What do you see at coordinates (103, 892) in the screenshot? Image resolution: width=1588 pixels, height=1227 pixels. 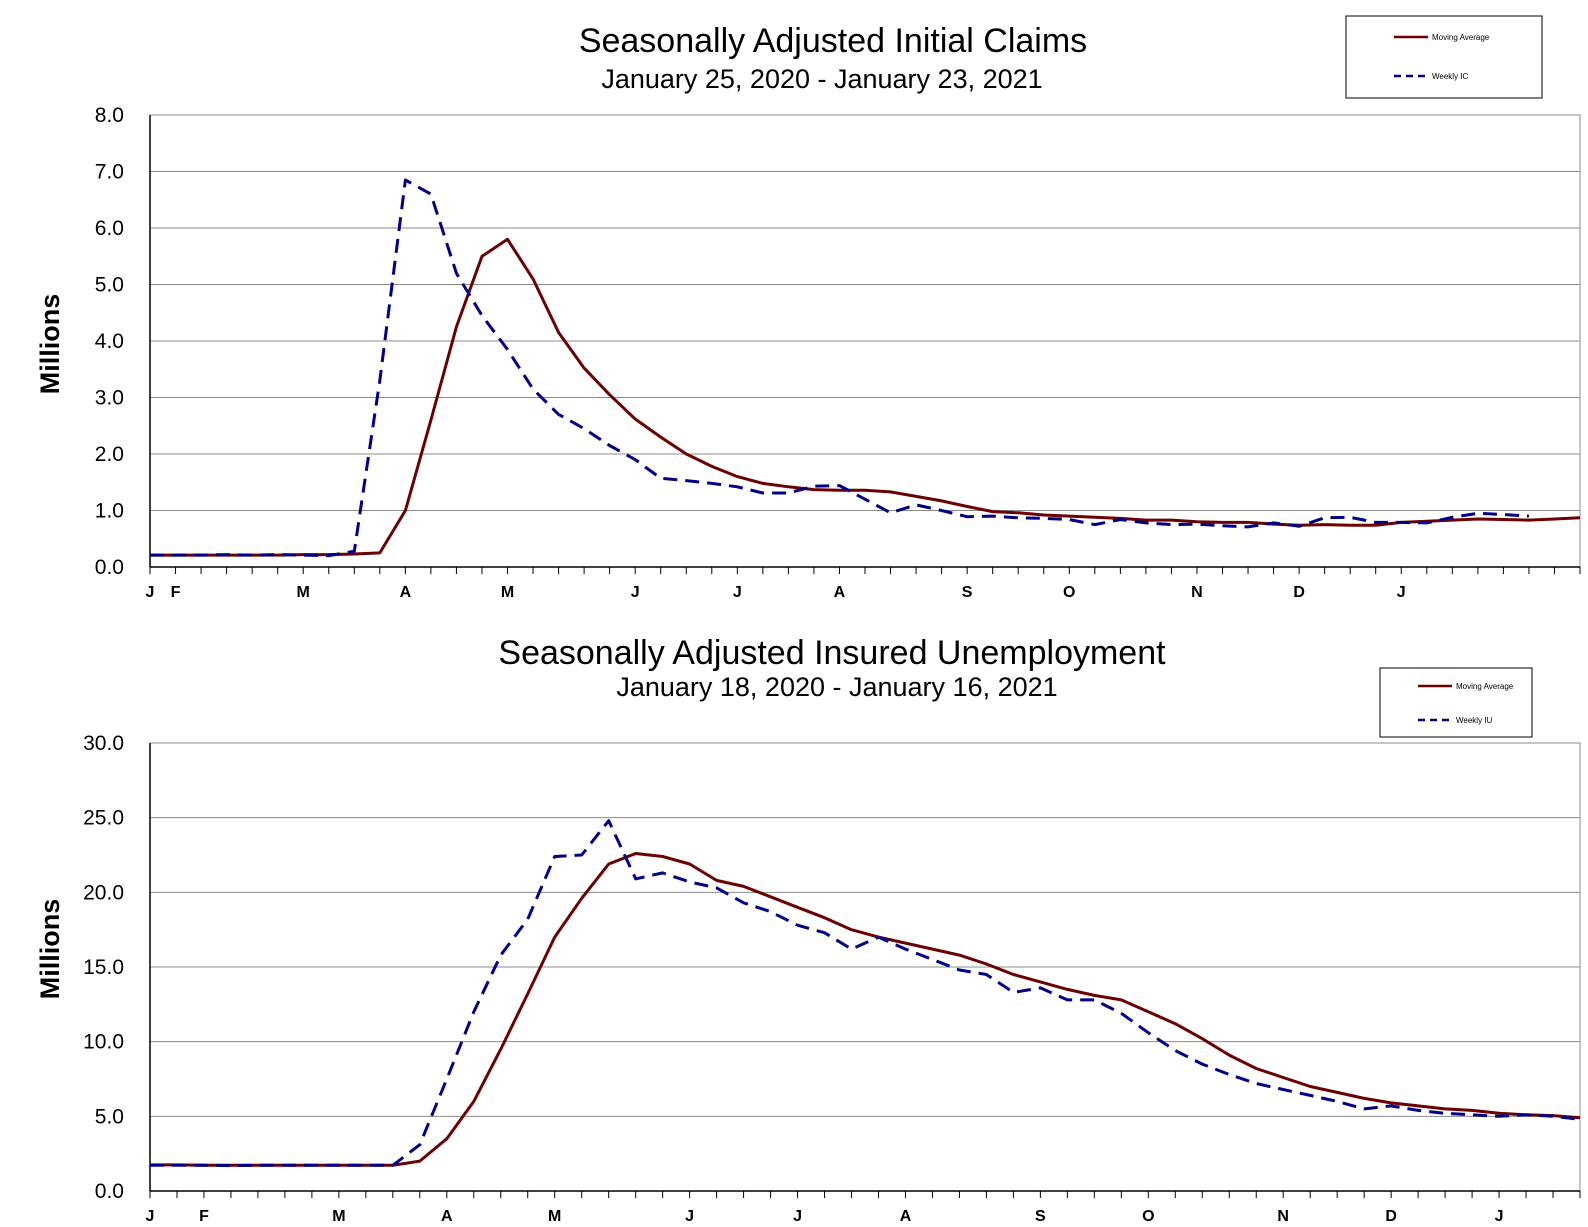 I see `y-tick-label: 20.0` at bounding box center [103, 892].